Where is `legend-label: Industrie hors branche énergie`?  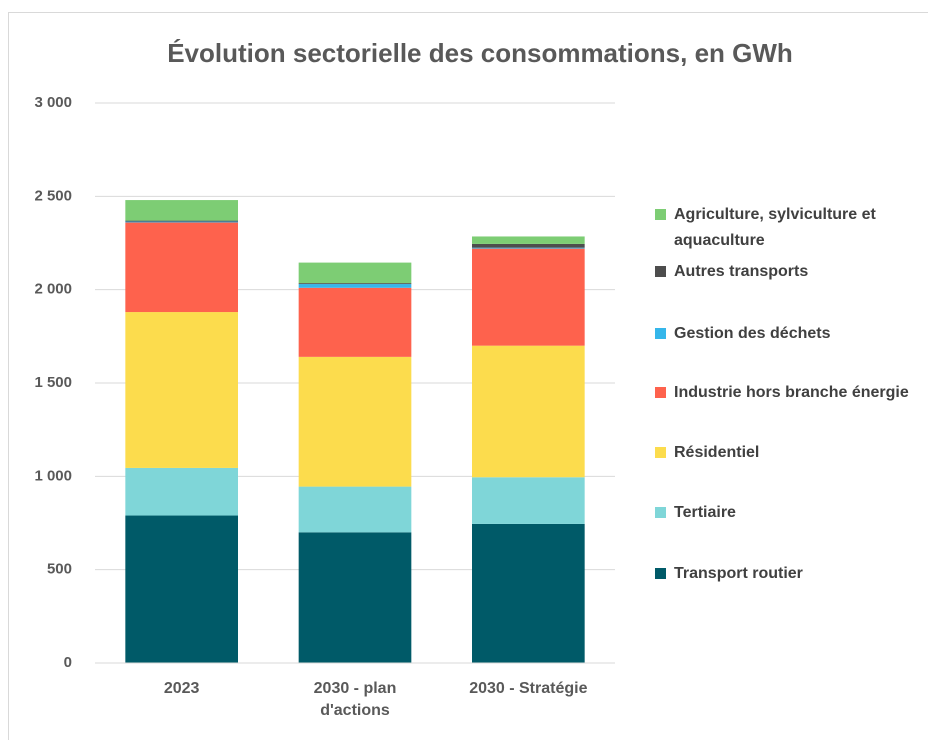
legend-label: Industrie hors branche énergie is located at coordinates (791, 392).